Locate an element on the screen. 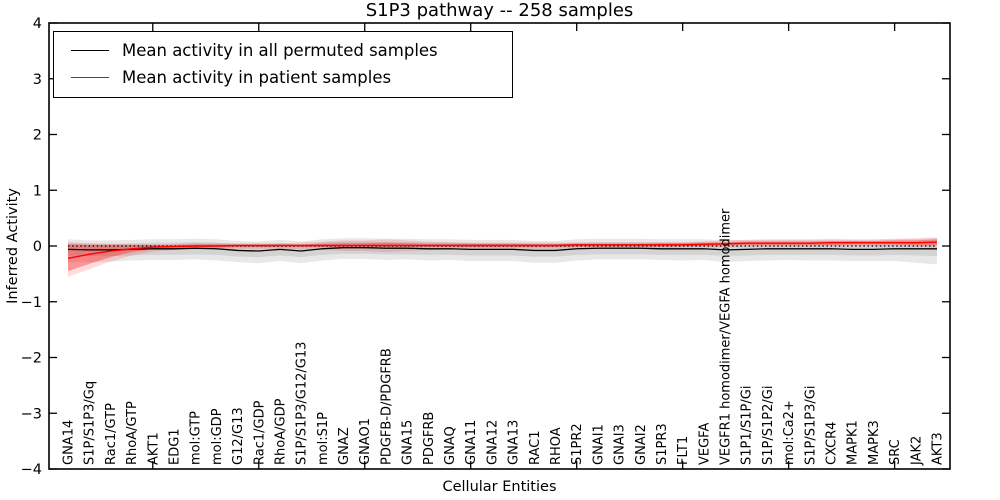 This screenshot has height=500, width=1000. x-tick-label: S1PR2 is located at coordinates (577, 444).